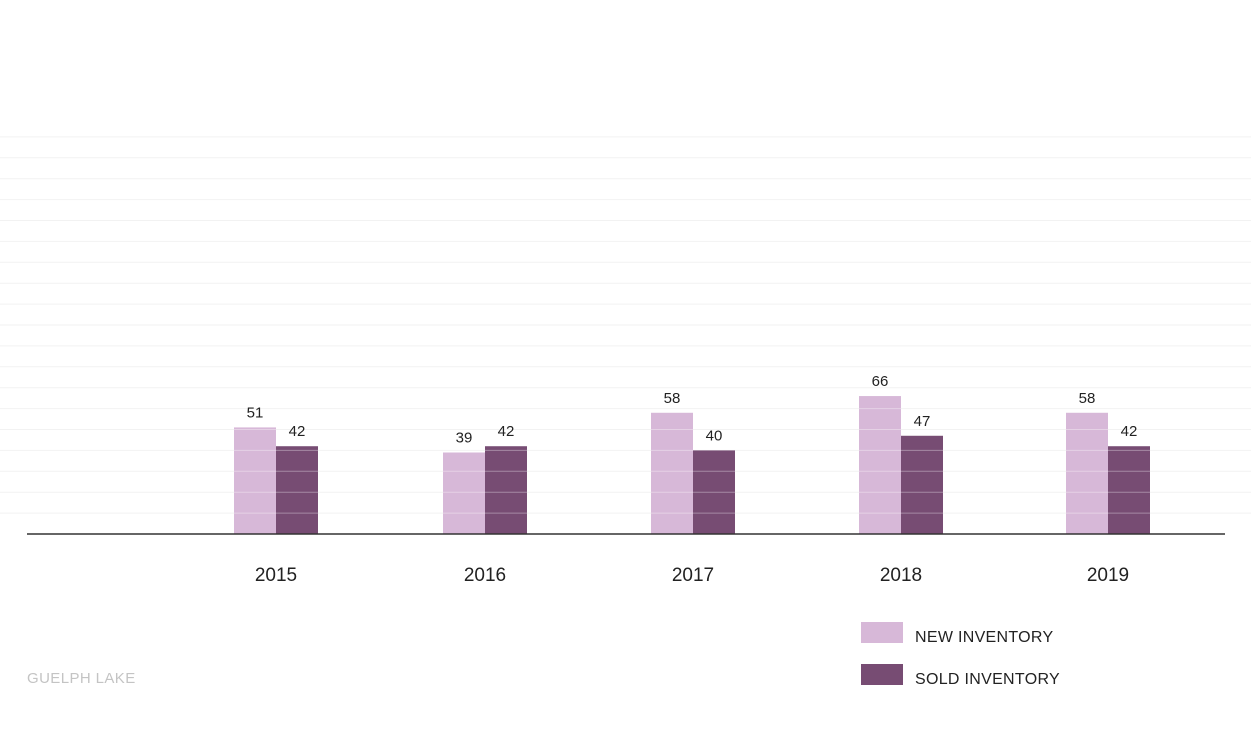 The image size is (1251, 735). I want to click on x-tick-label-2015: 2015, so click(276, 575).